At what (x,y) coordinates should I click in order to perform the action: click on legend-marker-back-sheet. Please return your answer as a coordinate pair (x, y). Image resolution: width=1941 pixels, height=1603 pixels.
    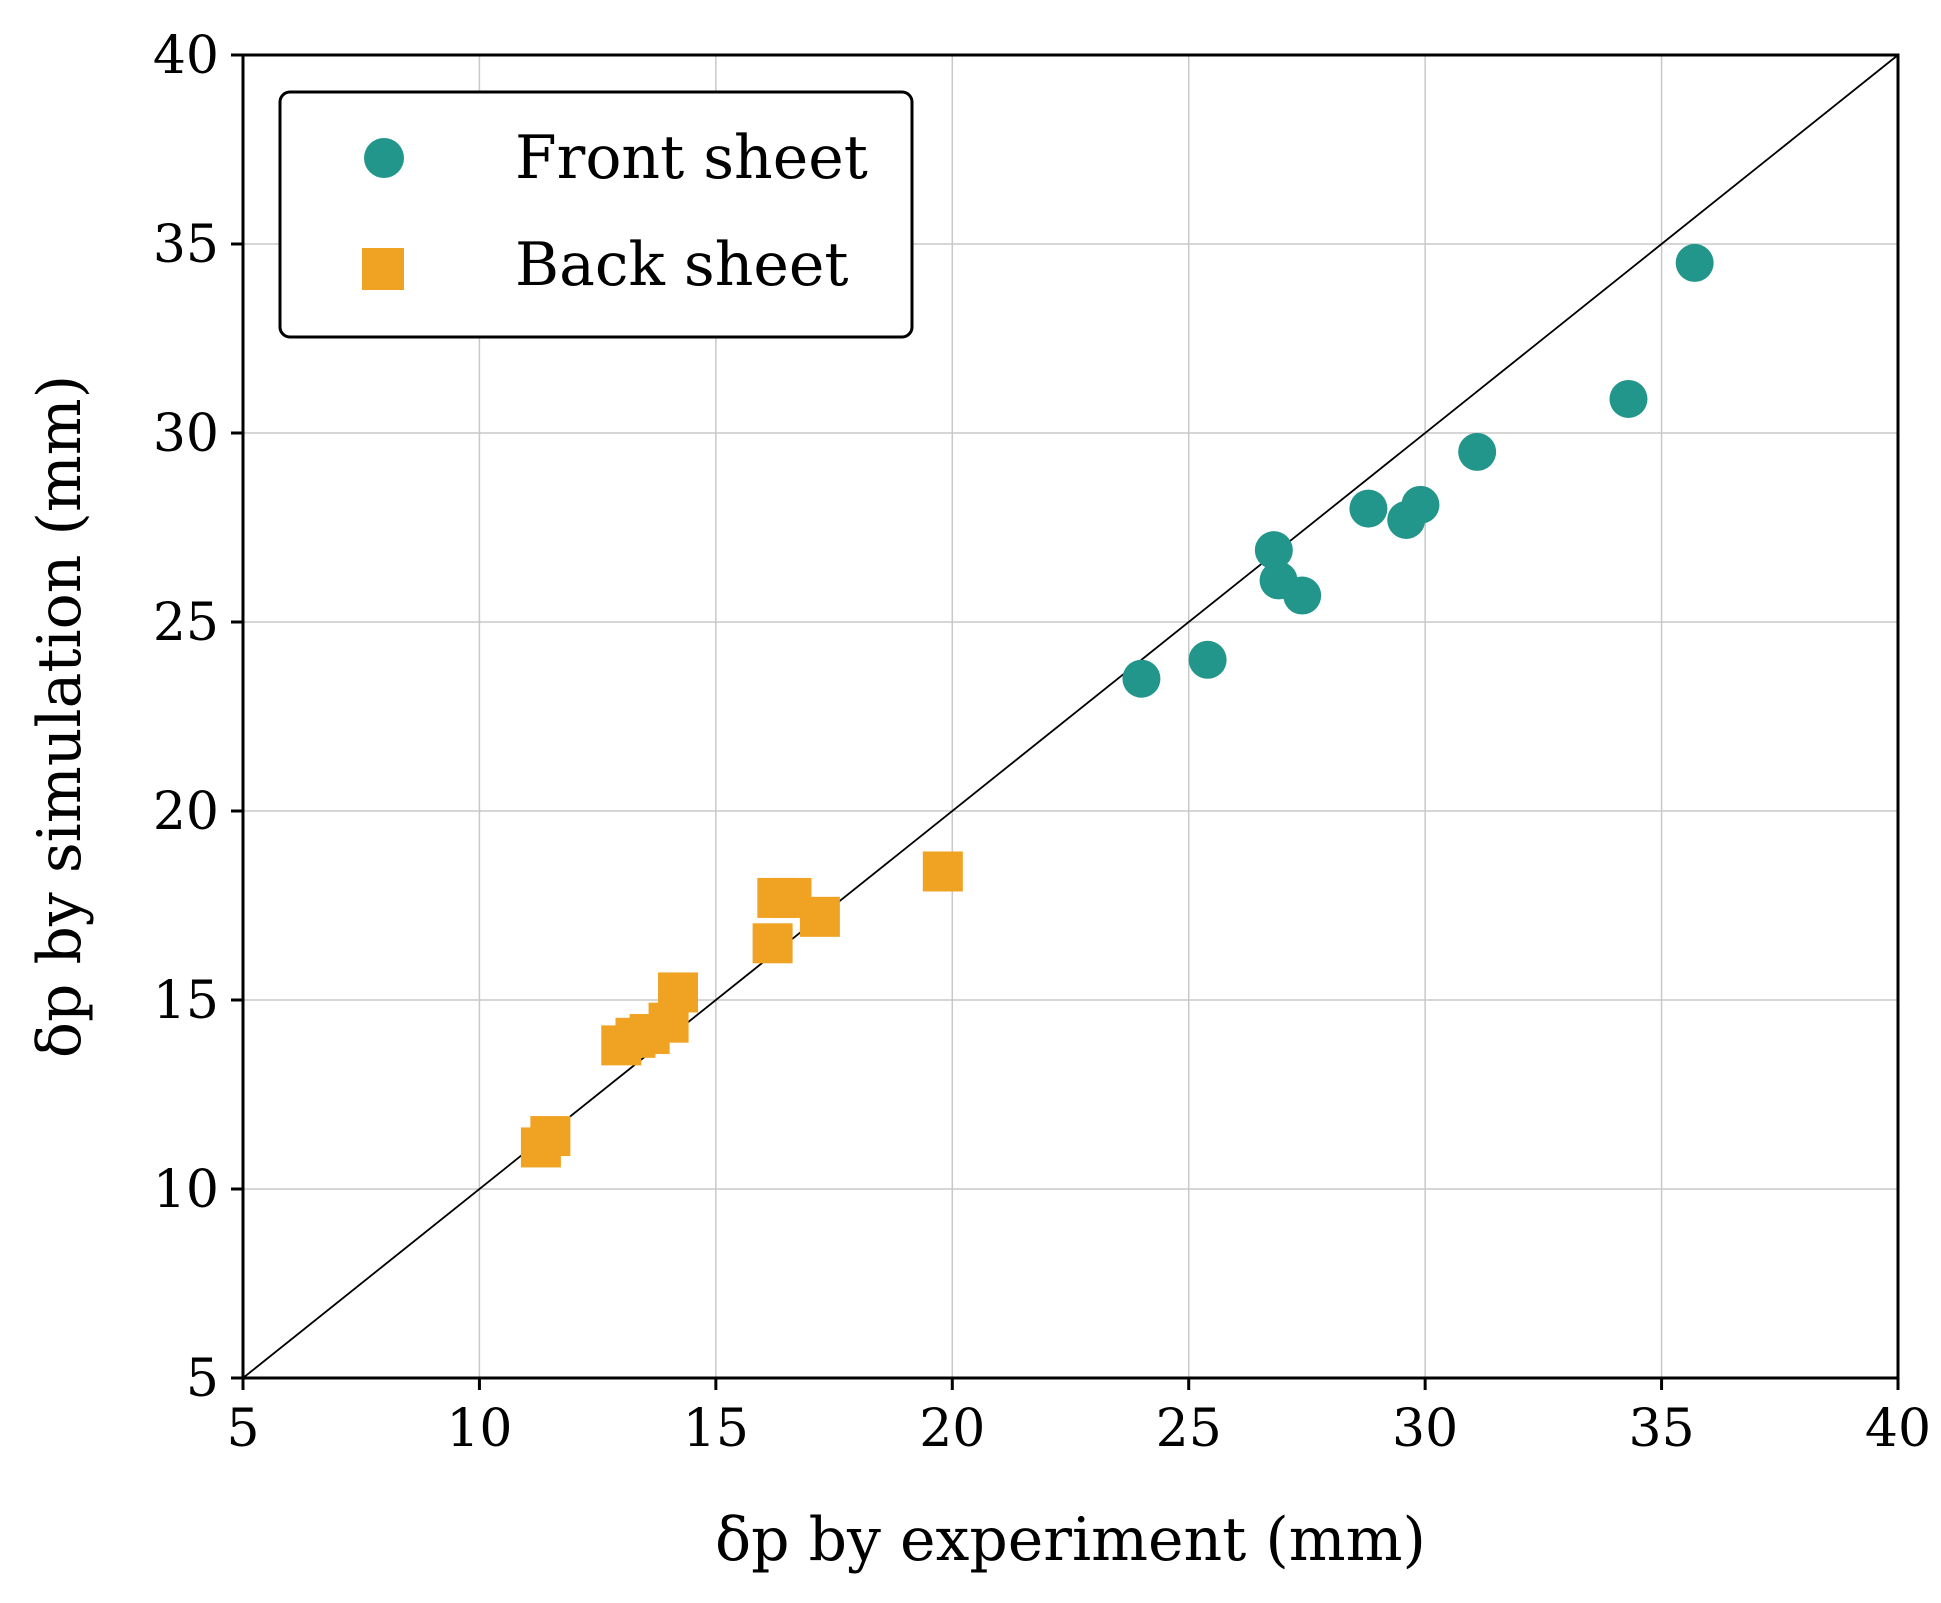
    Looking at the image, I should click on (383, 269).